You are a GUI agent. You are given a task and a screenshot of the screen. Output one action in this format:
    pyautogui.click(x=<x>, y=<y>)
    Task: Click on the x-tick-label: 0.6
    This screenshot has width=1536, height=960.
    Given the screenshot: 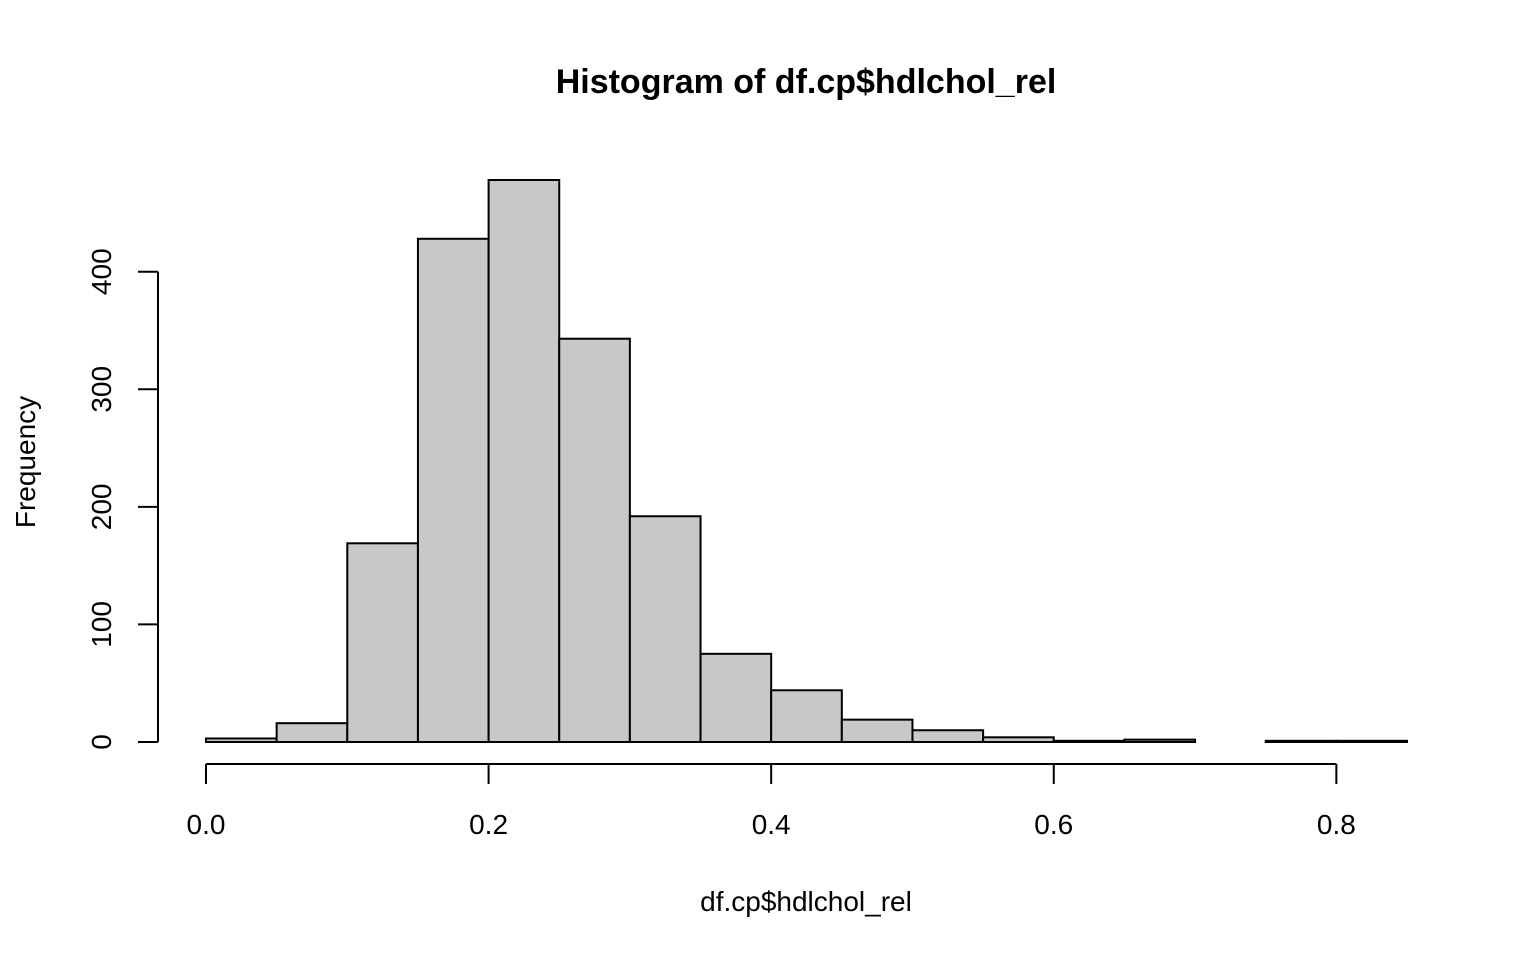 What is the action you would take?
    pyautogui.click(x=1053, y=824)
    